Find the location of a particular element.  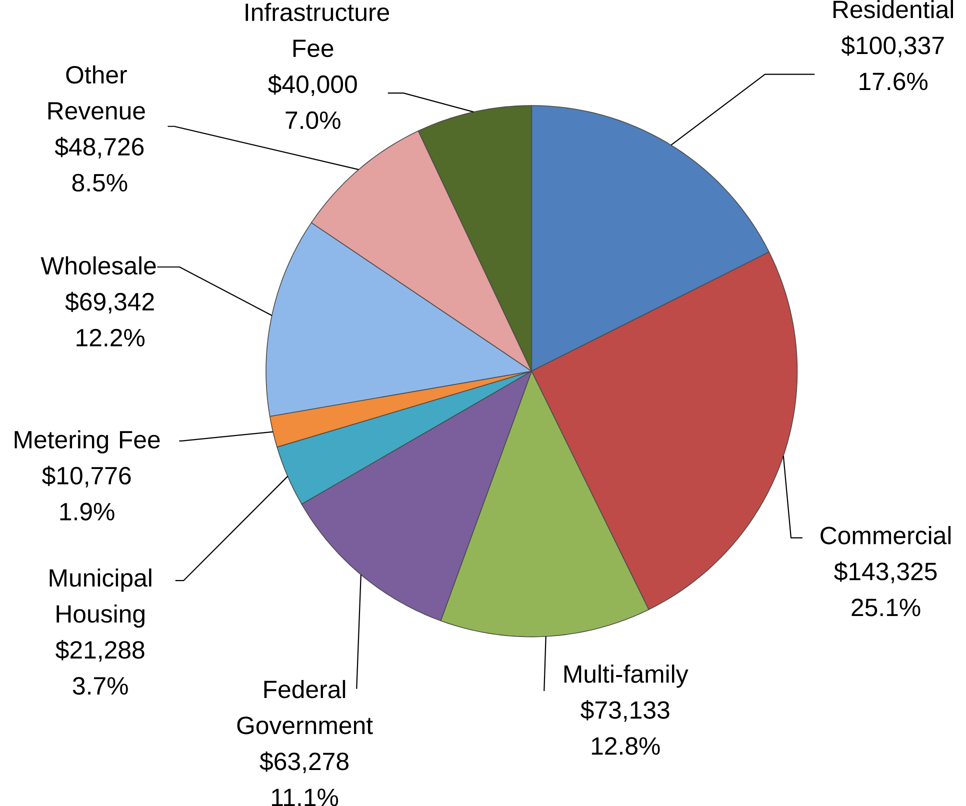

data-label: $143,325 25.1% is located at coordinates (885, 589).